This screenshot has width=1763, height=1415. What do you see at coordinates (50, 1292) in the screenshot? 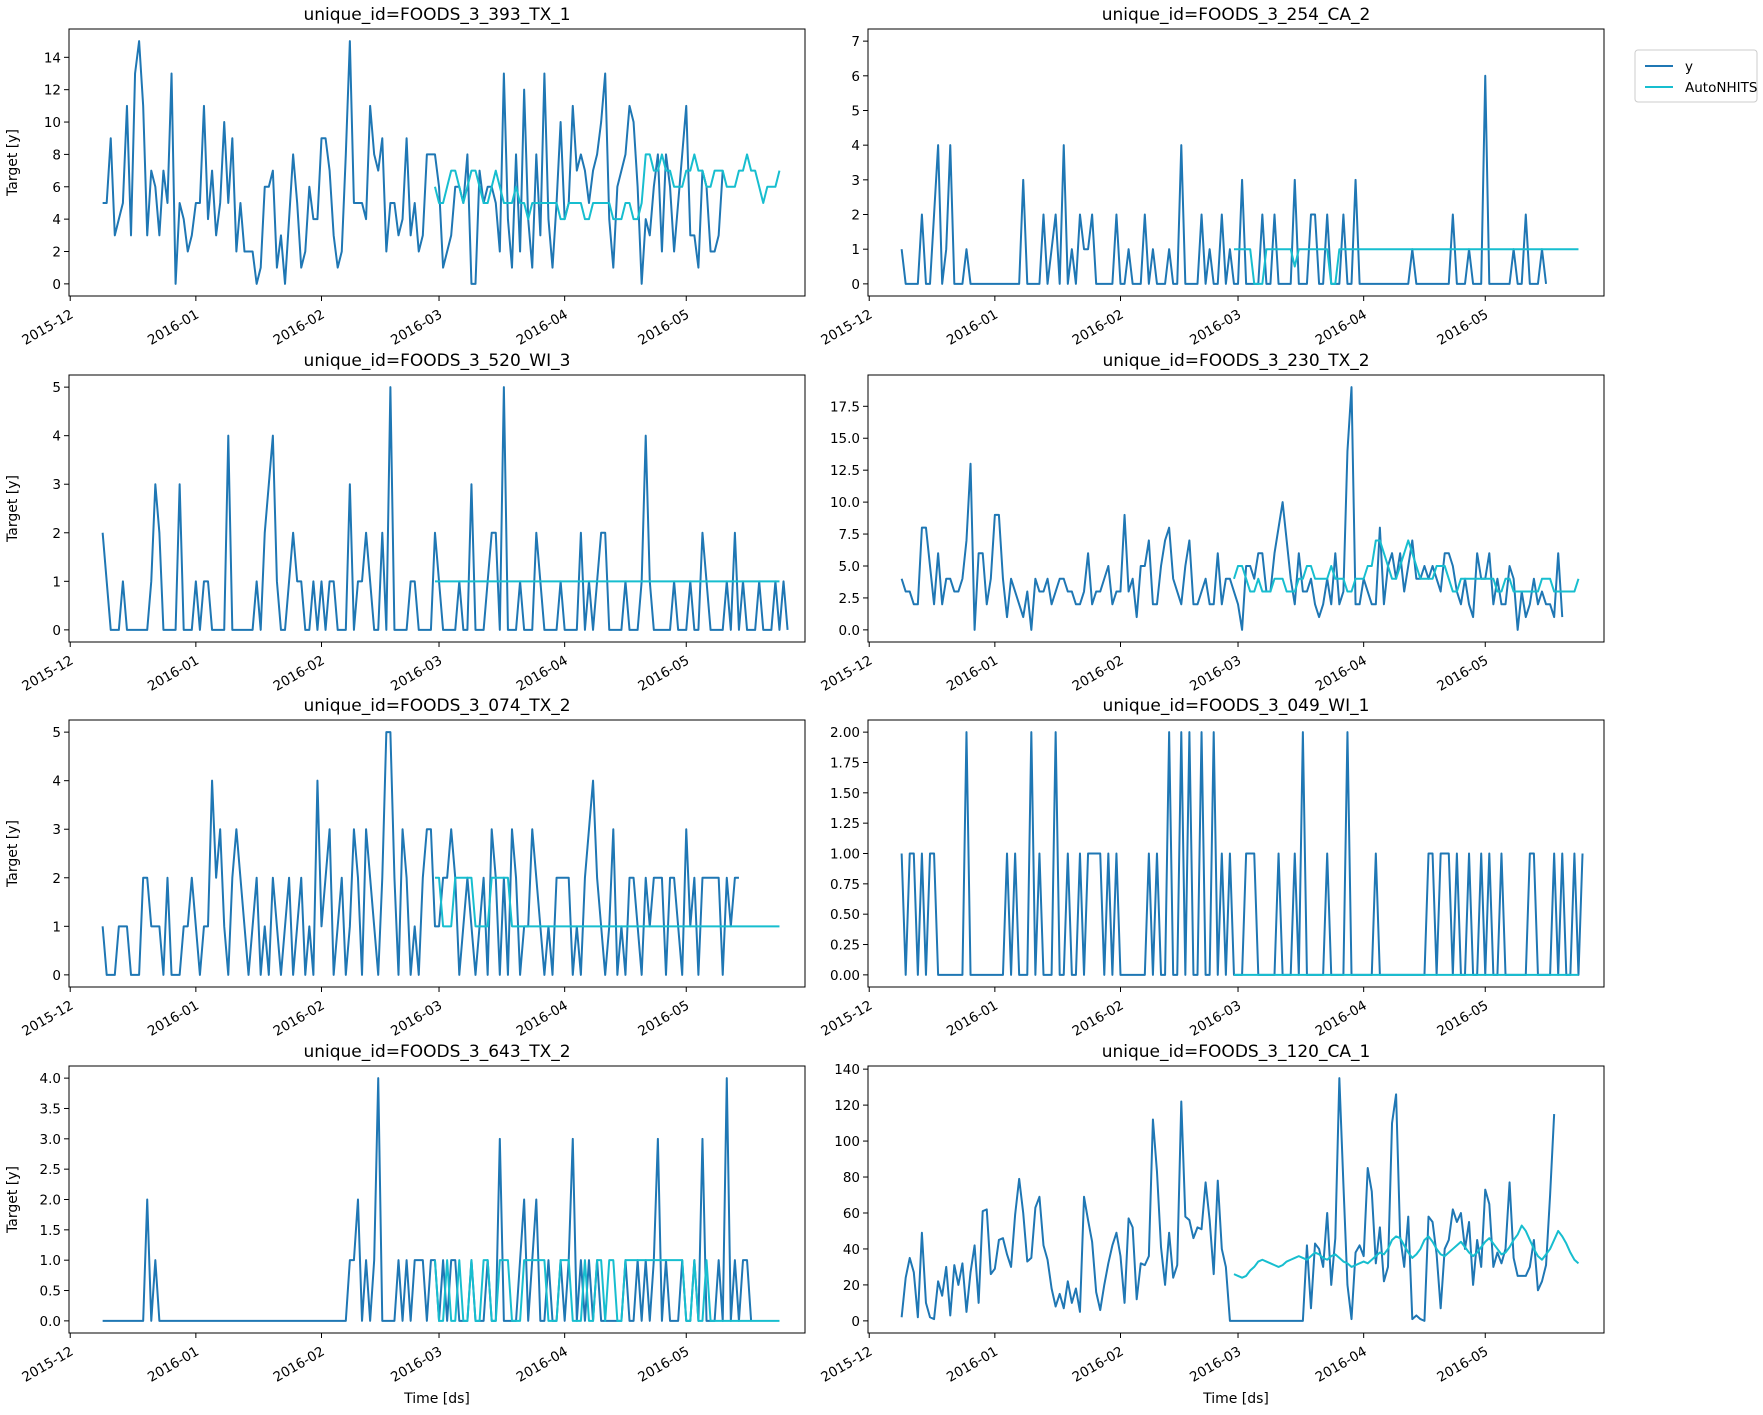
I see `y-tick-label: 0.5` at bounding box center [50, 1292].